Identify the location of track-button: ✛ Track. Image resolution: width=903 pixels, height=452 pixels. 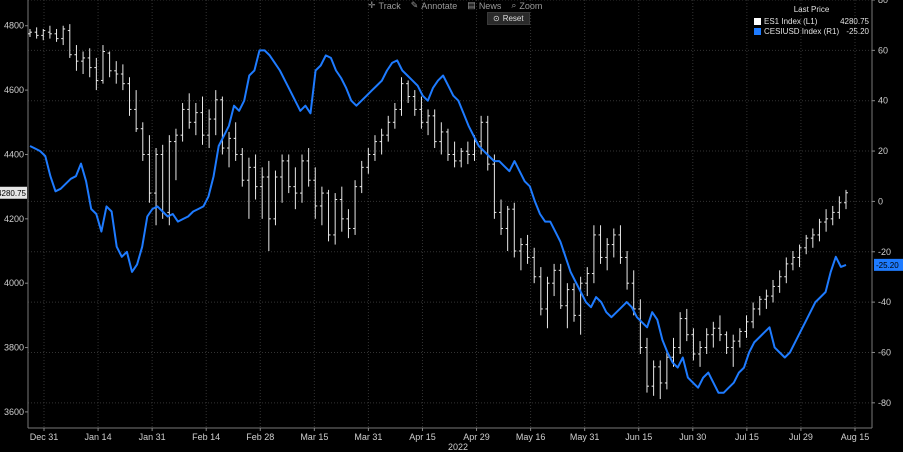
(384, 5).